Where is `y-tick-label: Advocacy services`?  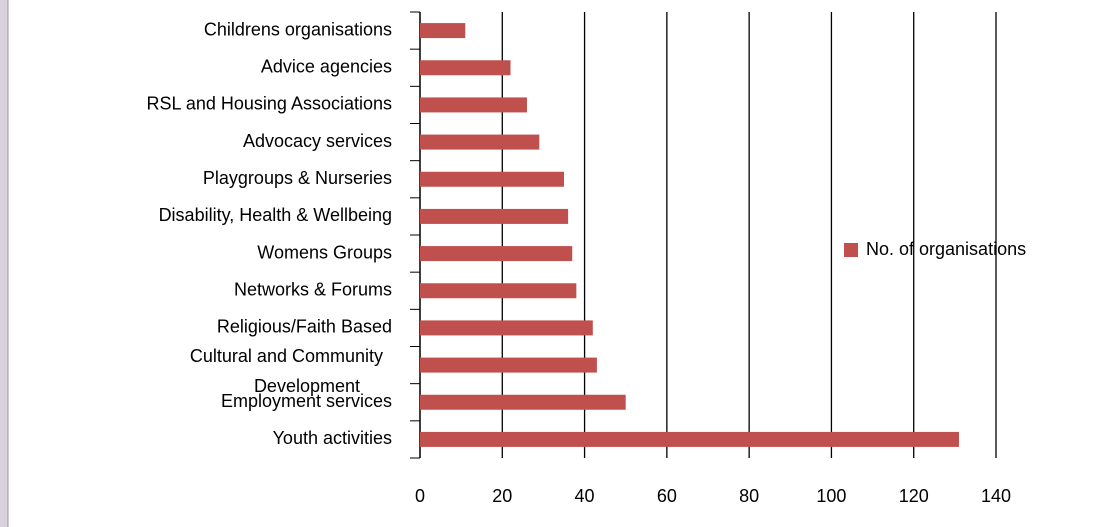
y-tick-label: Advocacy services is located at coordinates (317, 141).